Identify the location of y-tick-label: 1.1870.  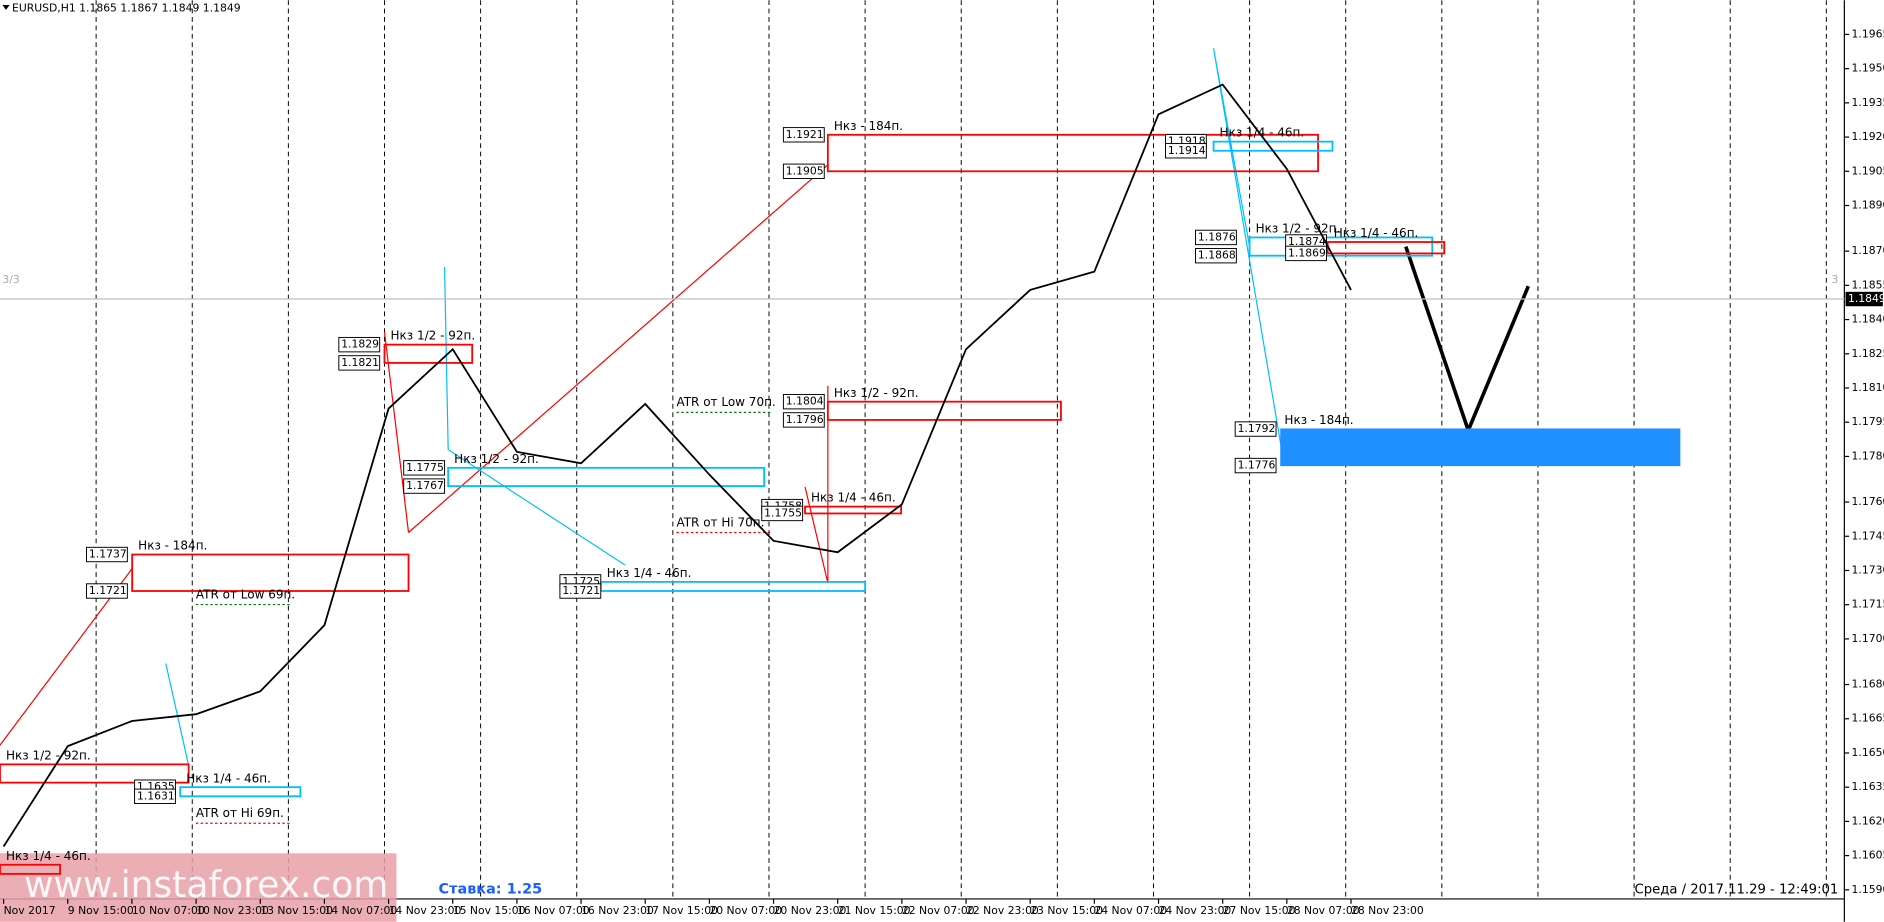
(1868, 250).